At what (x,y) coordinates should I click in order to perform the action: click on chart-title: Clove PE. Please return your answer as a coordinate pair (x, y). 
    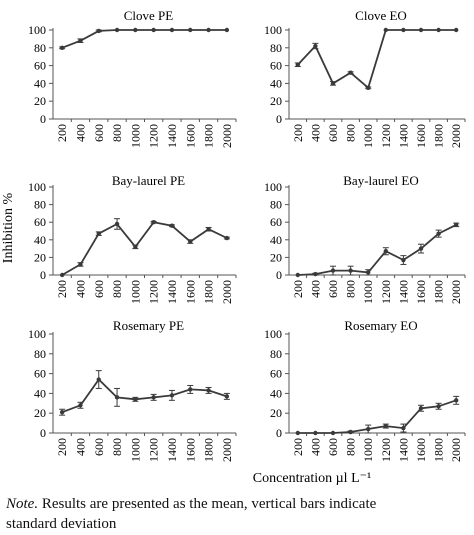
    Looking at the image, I should click on (149, 15).